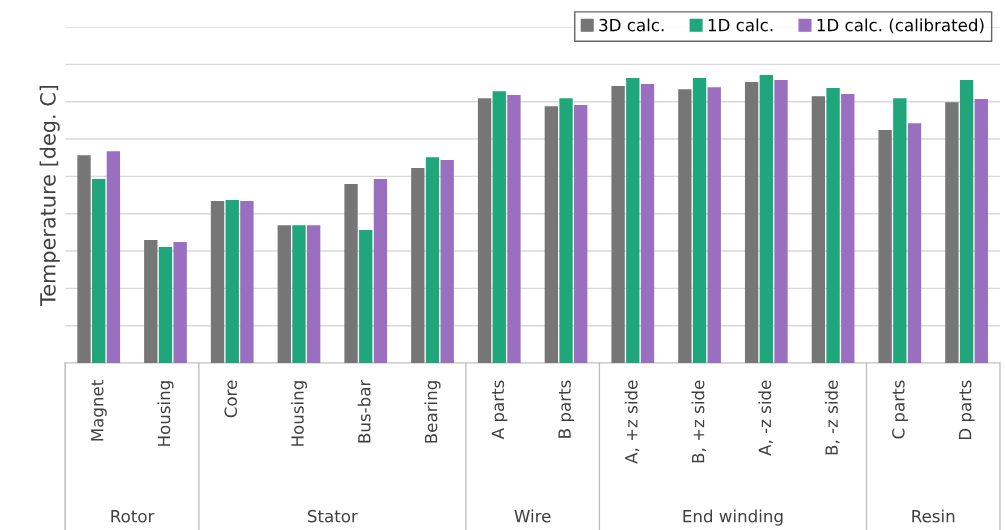  I want to click on x-tick-label: A, +z side, so click(632, 422).